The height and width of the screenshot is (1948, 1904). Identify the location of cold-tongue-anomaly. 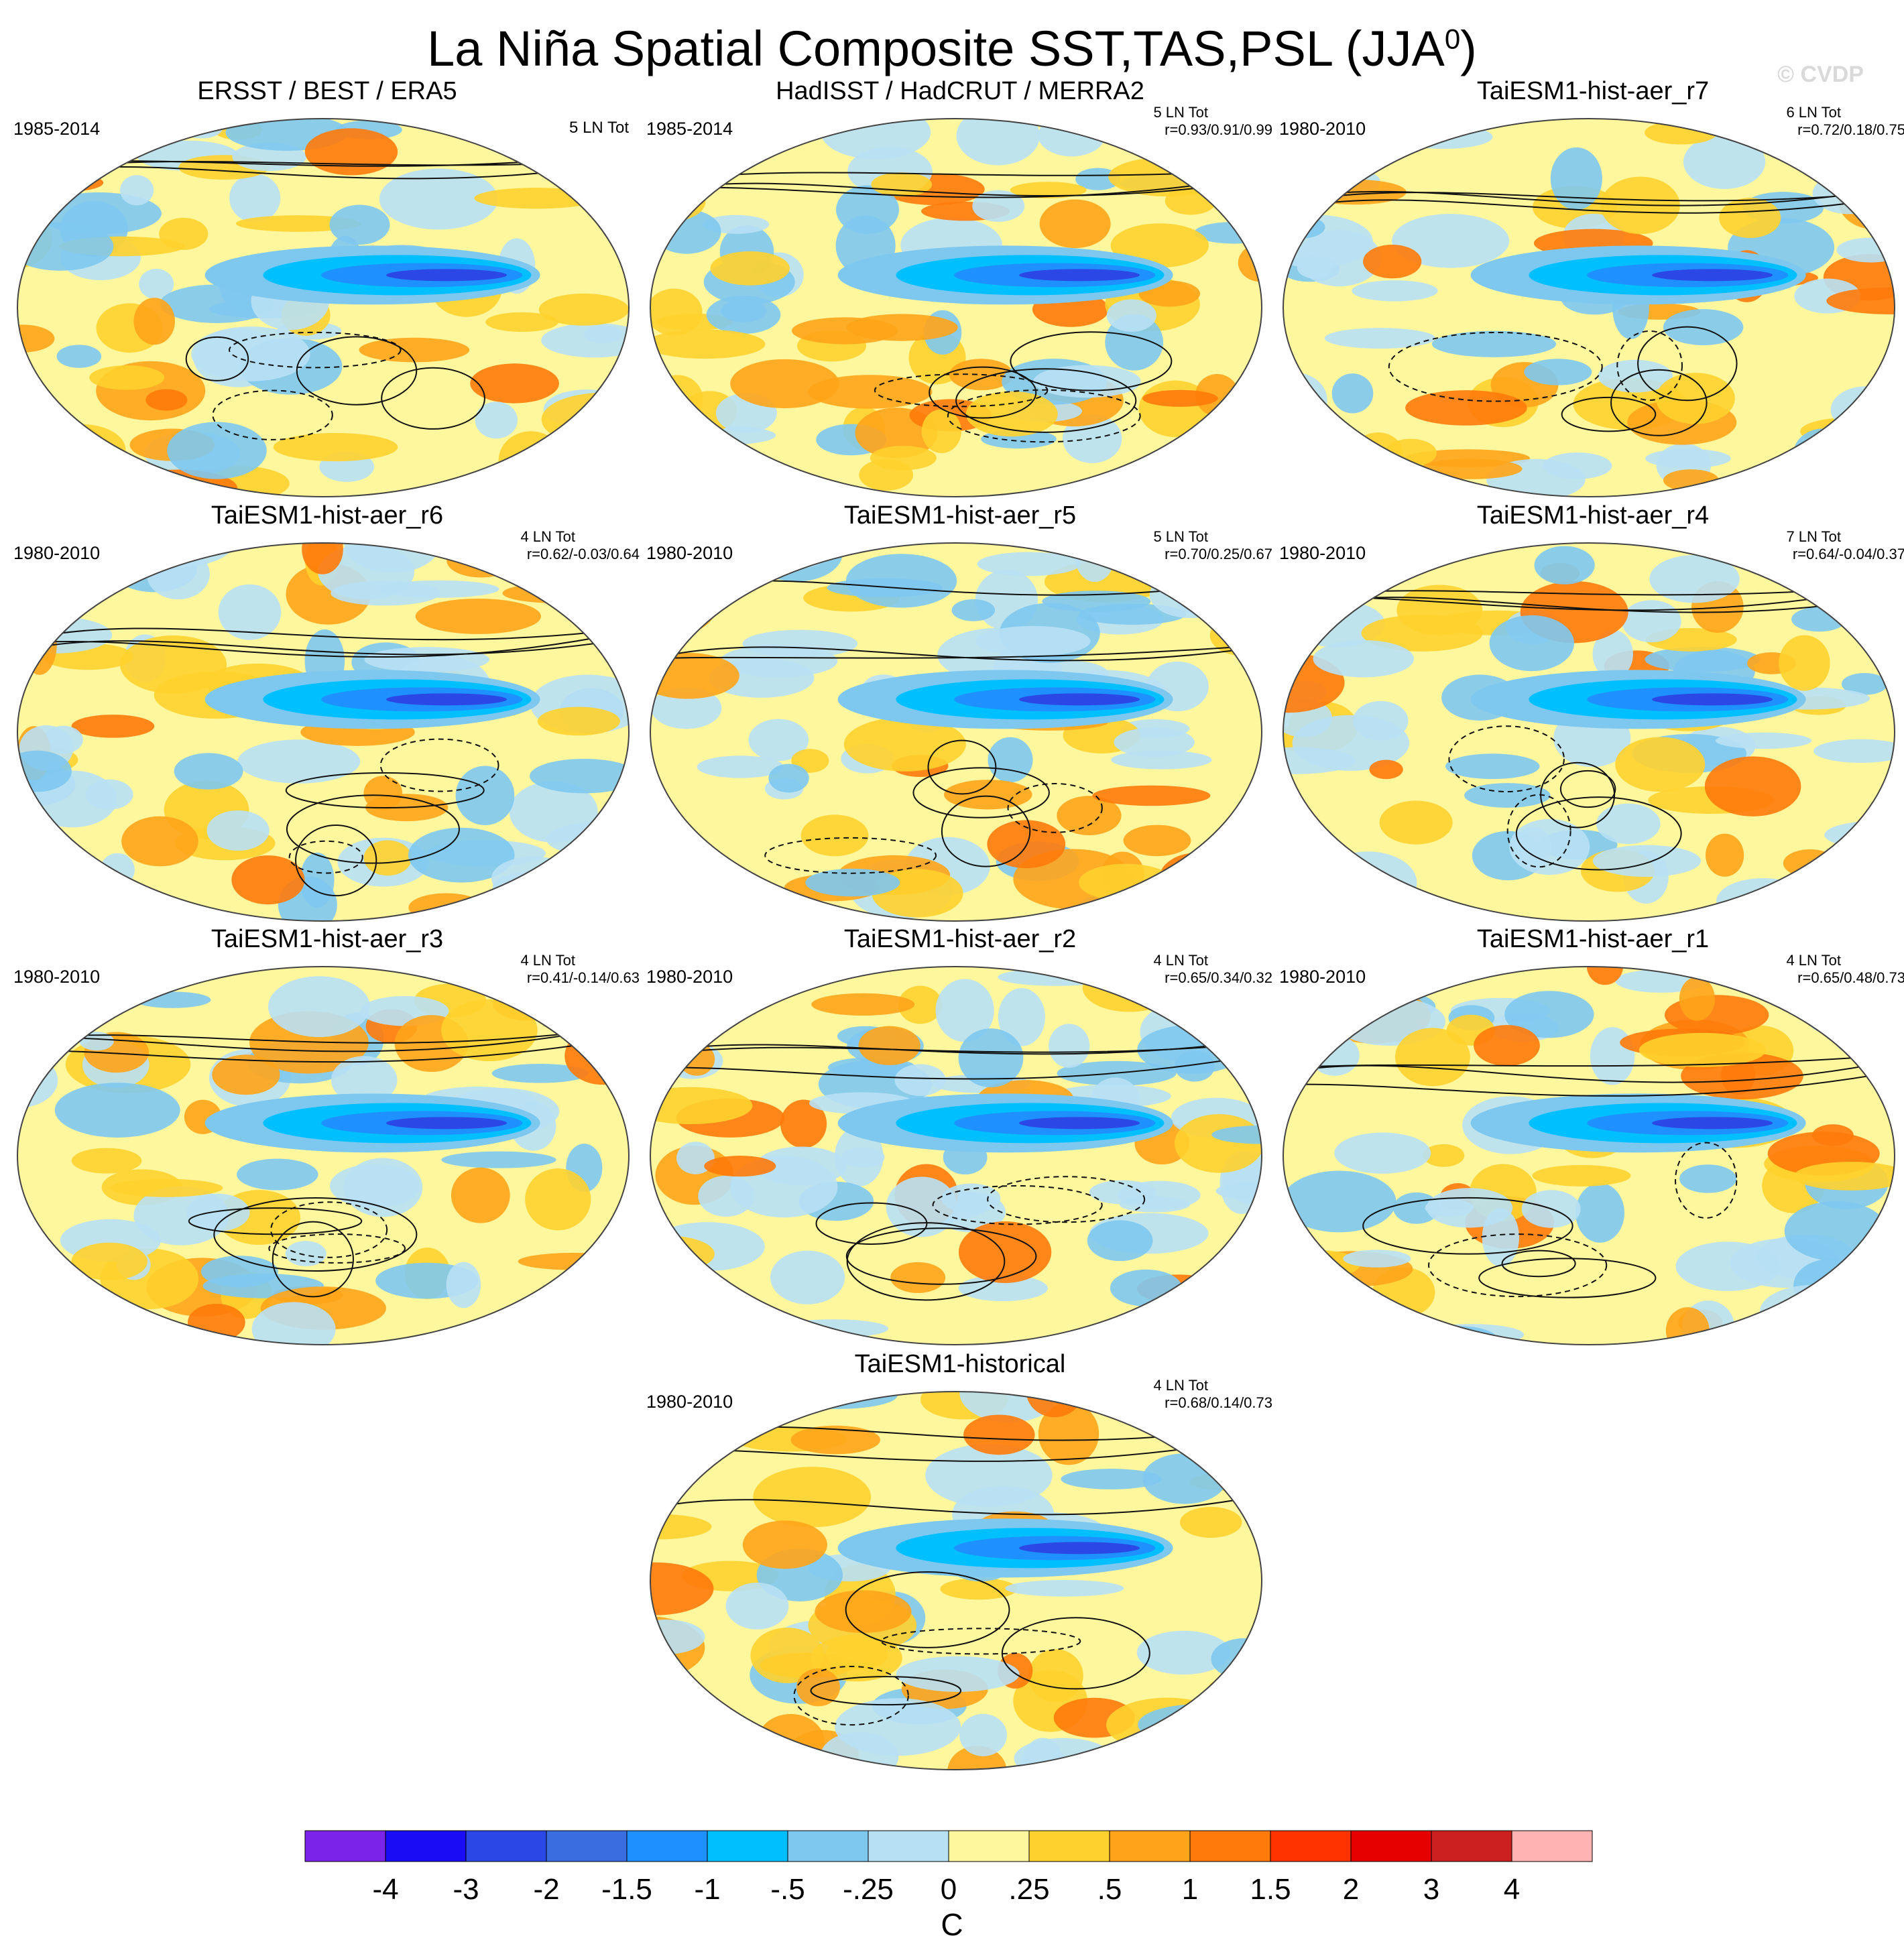
(1712, 699).